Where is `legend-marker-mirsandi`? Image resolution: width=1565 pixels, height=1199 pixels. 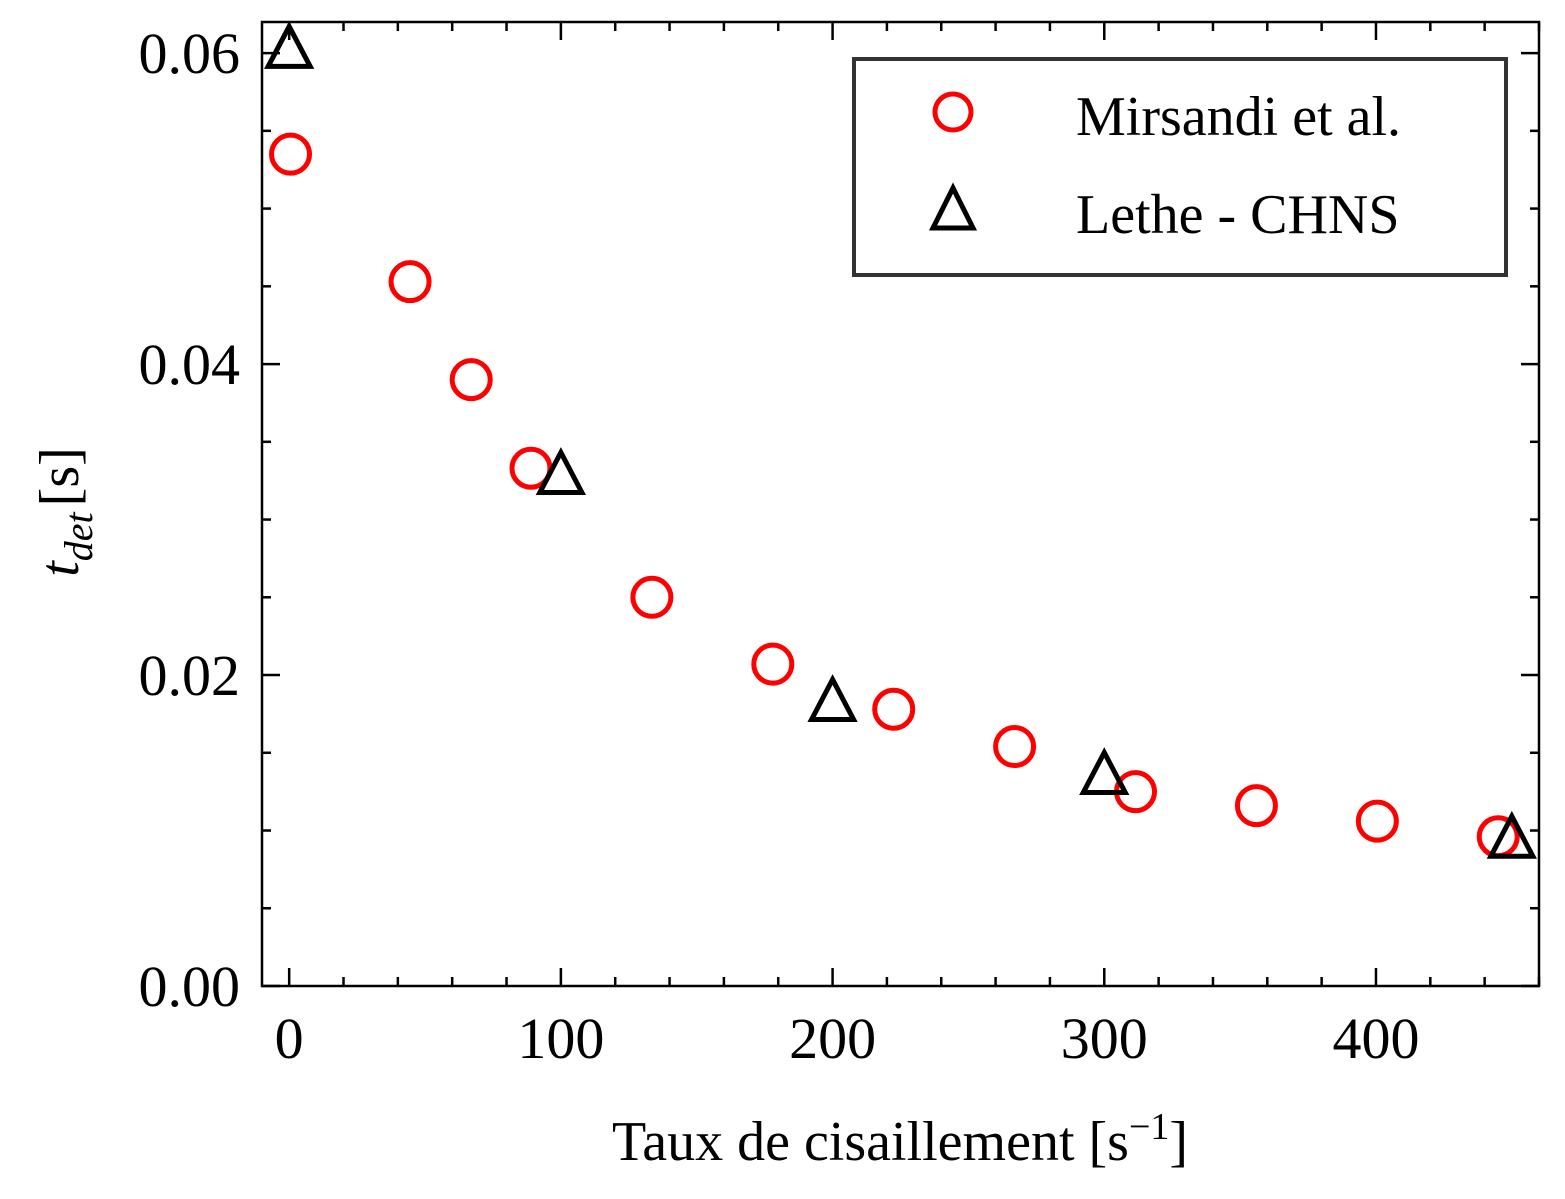
legend-marker-mirsandi is located at coordinates (953, 112).